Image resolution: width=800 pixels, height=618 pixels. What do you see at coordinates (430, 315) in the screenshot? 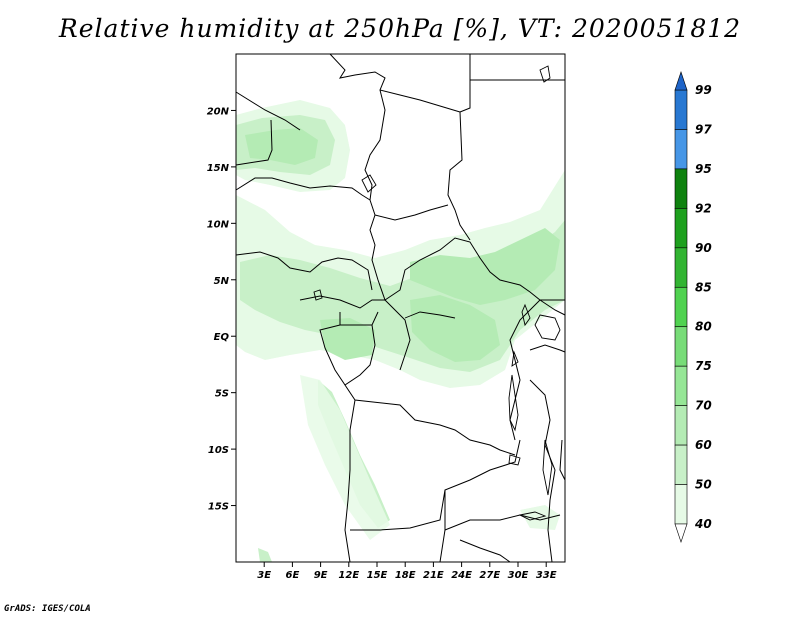
I see `river-congo` at bounding box center [430, 315].